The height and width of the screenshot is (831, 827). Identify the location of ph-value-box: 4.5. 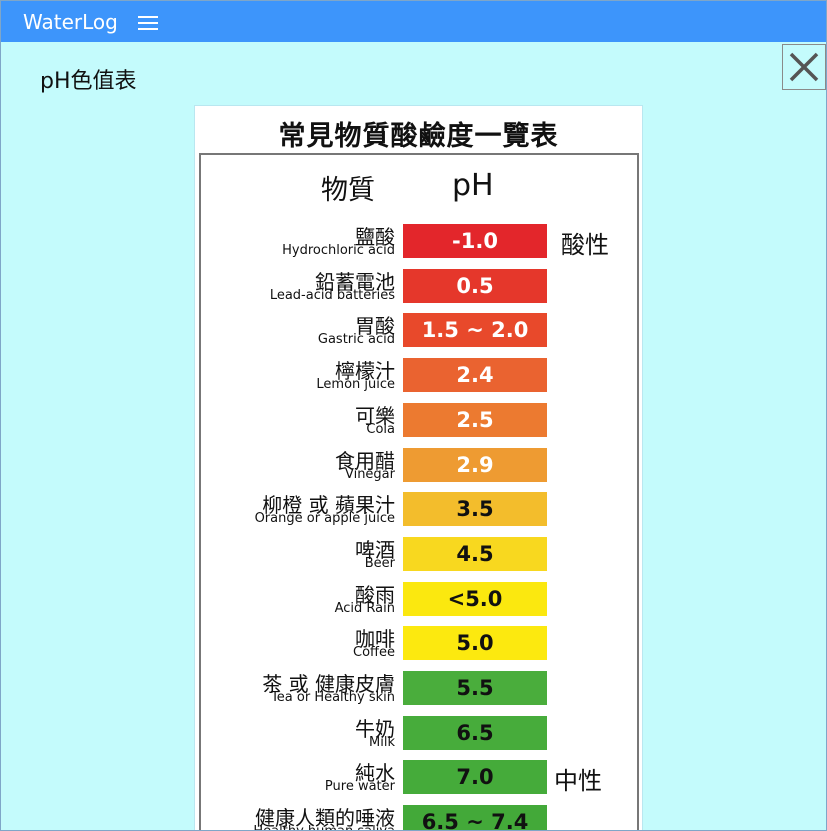
(475, 553).